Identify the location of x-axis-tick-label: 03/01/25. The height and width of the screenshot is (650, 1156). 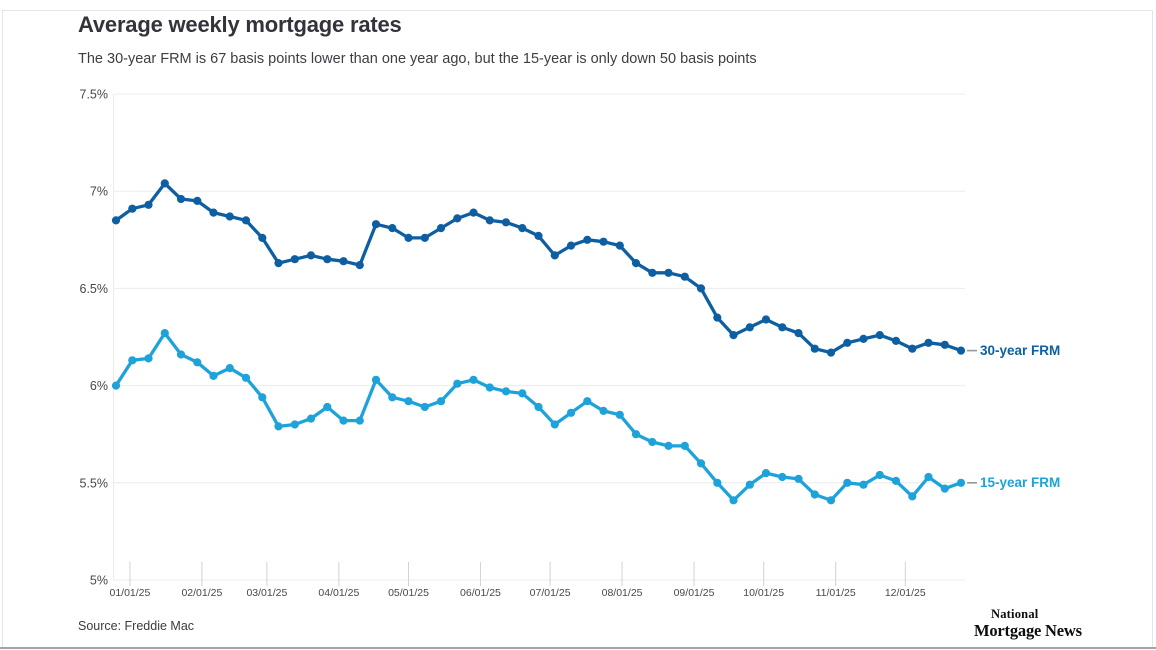
(266, 593).